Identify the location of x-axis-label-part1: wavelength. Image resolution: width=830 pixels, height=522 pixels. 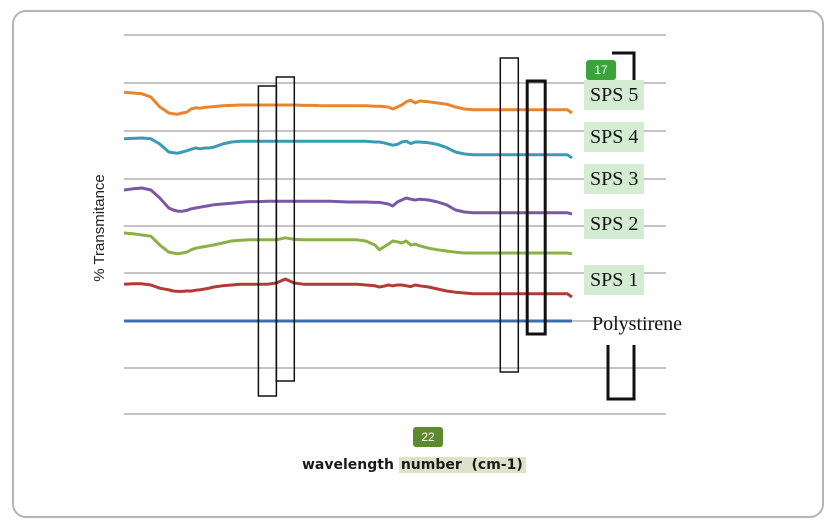
(350, 465).